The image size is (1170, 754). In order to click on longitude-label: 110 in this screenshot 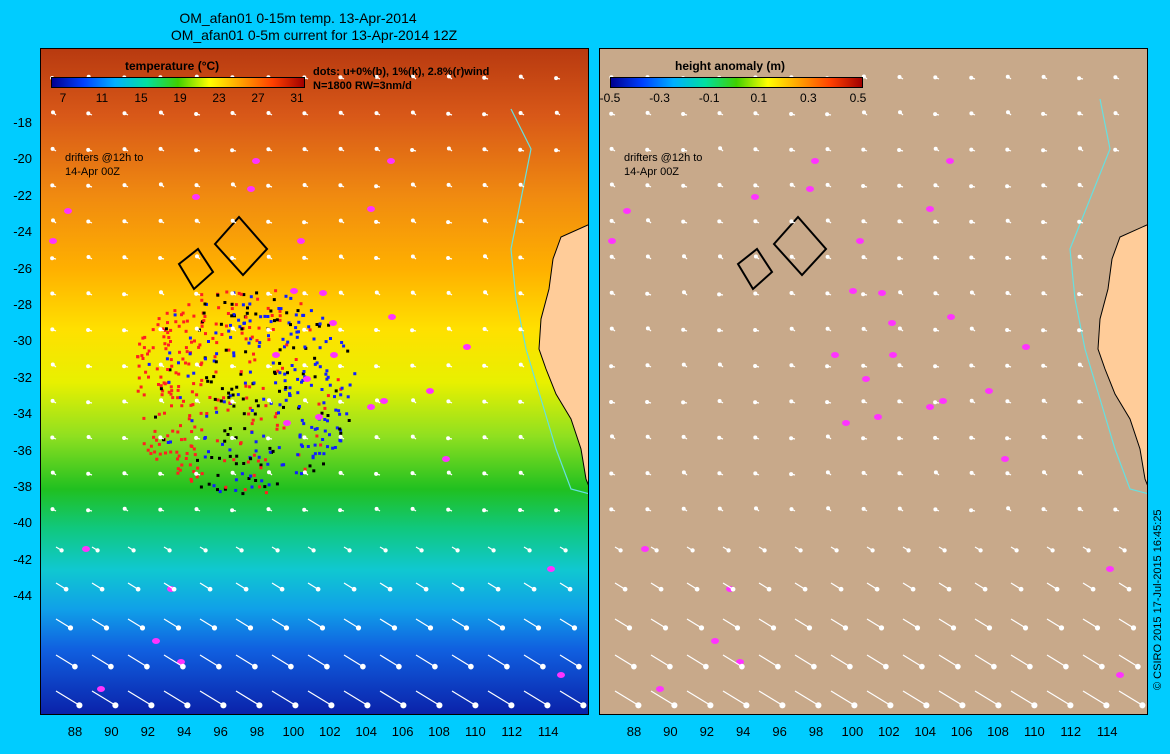, I will do `click(475, 731)`.